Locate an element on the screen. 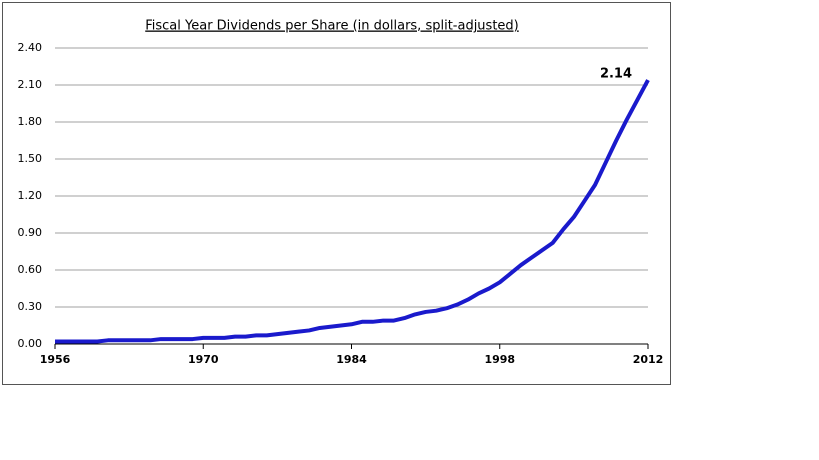  y-tick-label: 0.90 is located at coordinates (30, 232).